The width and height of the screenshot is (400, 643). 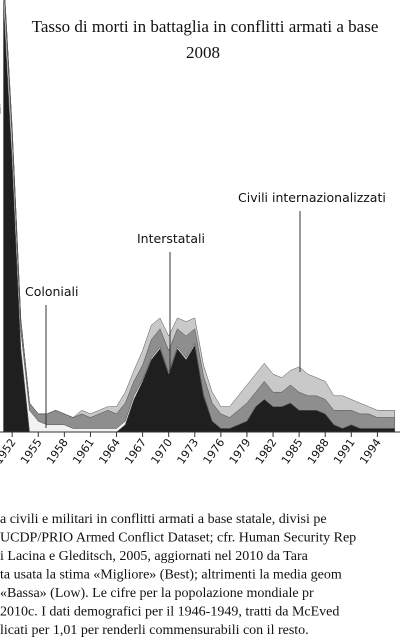 I want to click on x-tick-label: 1970, so click(x=161, y=451).